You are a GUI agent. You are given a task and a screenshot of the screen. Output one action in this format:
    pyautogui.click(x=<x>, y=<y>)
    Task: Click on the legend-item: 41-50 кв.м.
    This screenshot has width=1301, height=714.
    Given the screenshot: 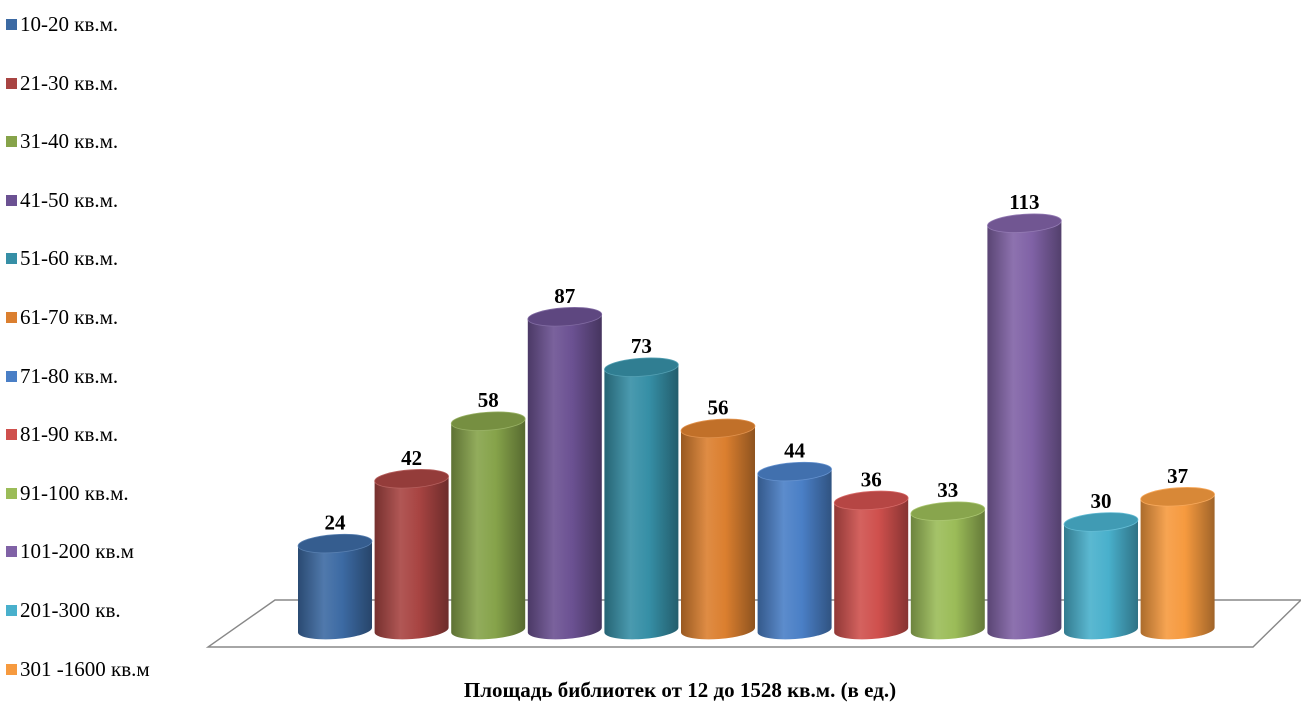 What is the action you would take?
    pyautogui.click(x=111, y=216)
    